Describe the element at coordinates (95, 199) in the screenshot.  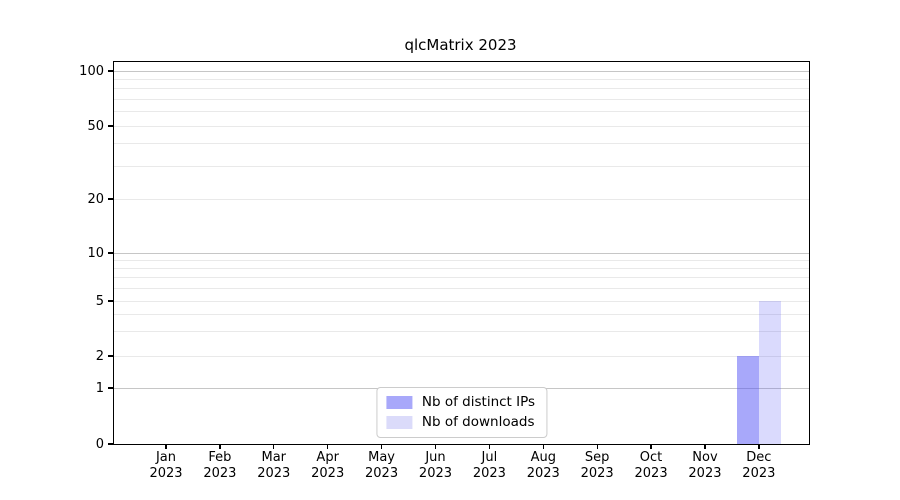
I see `y-tick-label: 20` at that location.